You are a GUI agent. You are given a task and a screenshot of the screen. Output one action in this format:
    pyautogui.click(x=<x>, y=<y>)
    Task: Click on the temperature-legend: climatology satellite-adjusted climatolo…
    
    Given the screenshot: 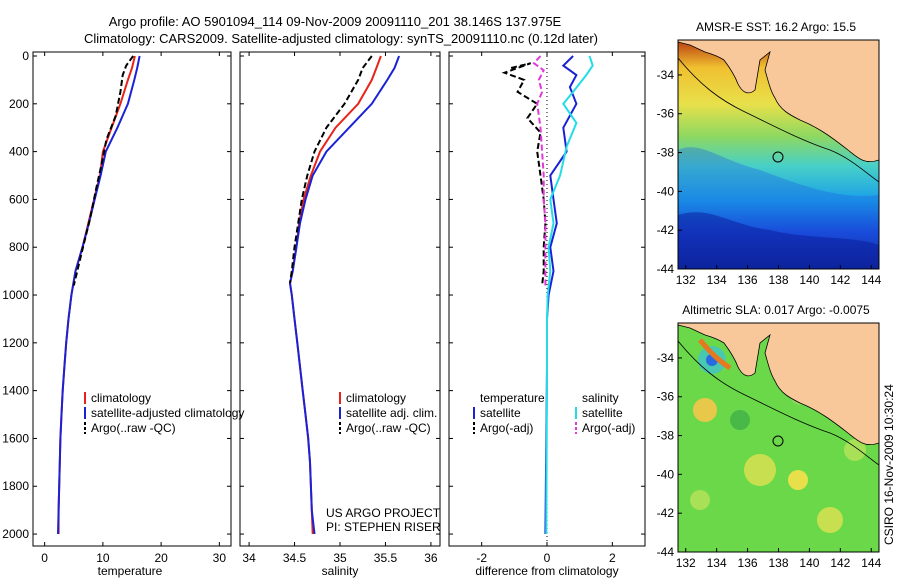 What is the action you would take?
    pyautogui.click(x=164, y=413)
    